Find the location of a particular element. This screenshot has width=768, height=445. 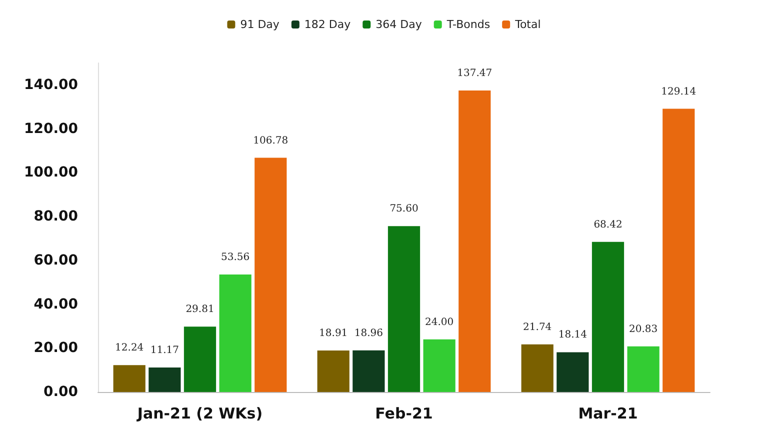

y-tick-label: 100.00 is located at coordinates (51, 172).